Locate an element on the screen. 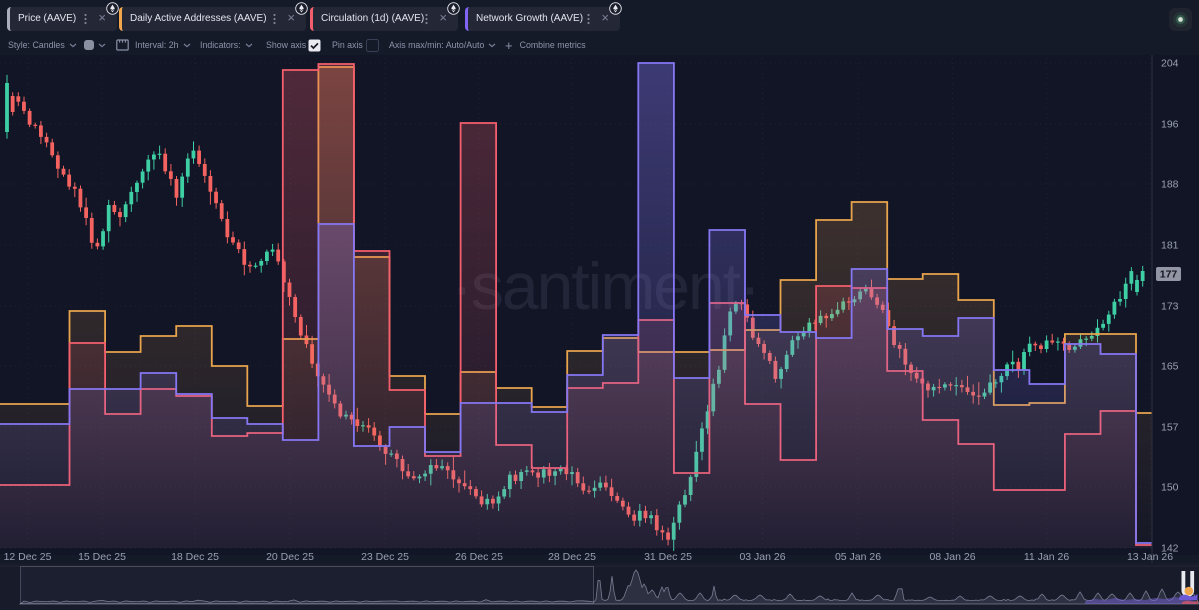 This screenshot has width=1199, height=610. svg-text: 12 Dec 25 is located at coordinates (28, 557).